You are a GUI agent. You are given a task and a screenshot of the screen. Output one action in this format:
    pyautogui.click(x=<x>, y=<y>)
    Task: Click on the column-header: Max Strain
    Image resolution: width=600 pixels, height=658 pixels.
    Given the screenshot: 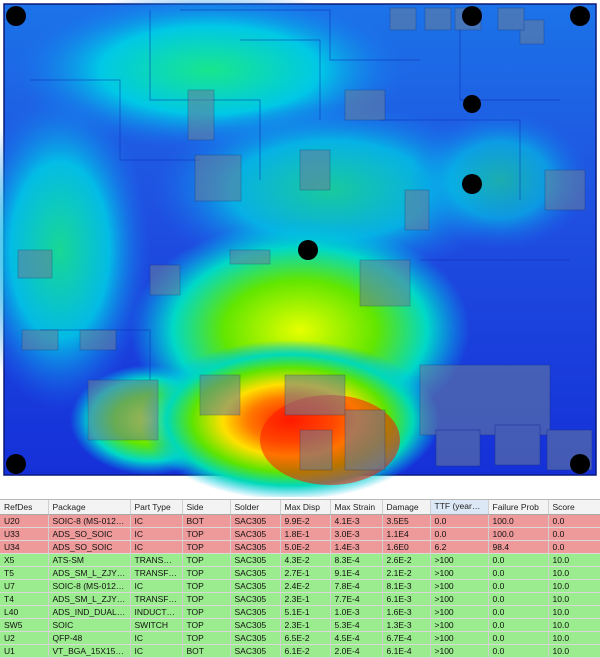 What is the action you would take?
    pyautogui.click(x=356, y=507)
    